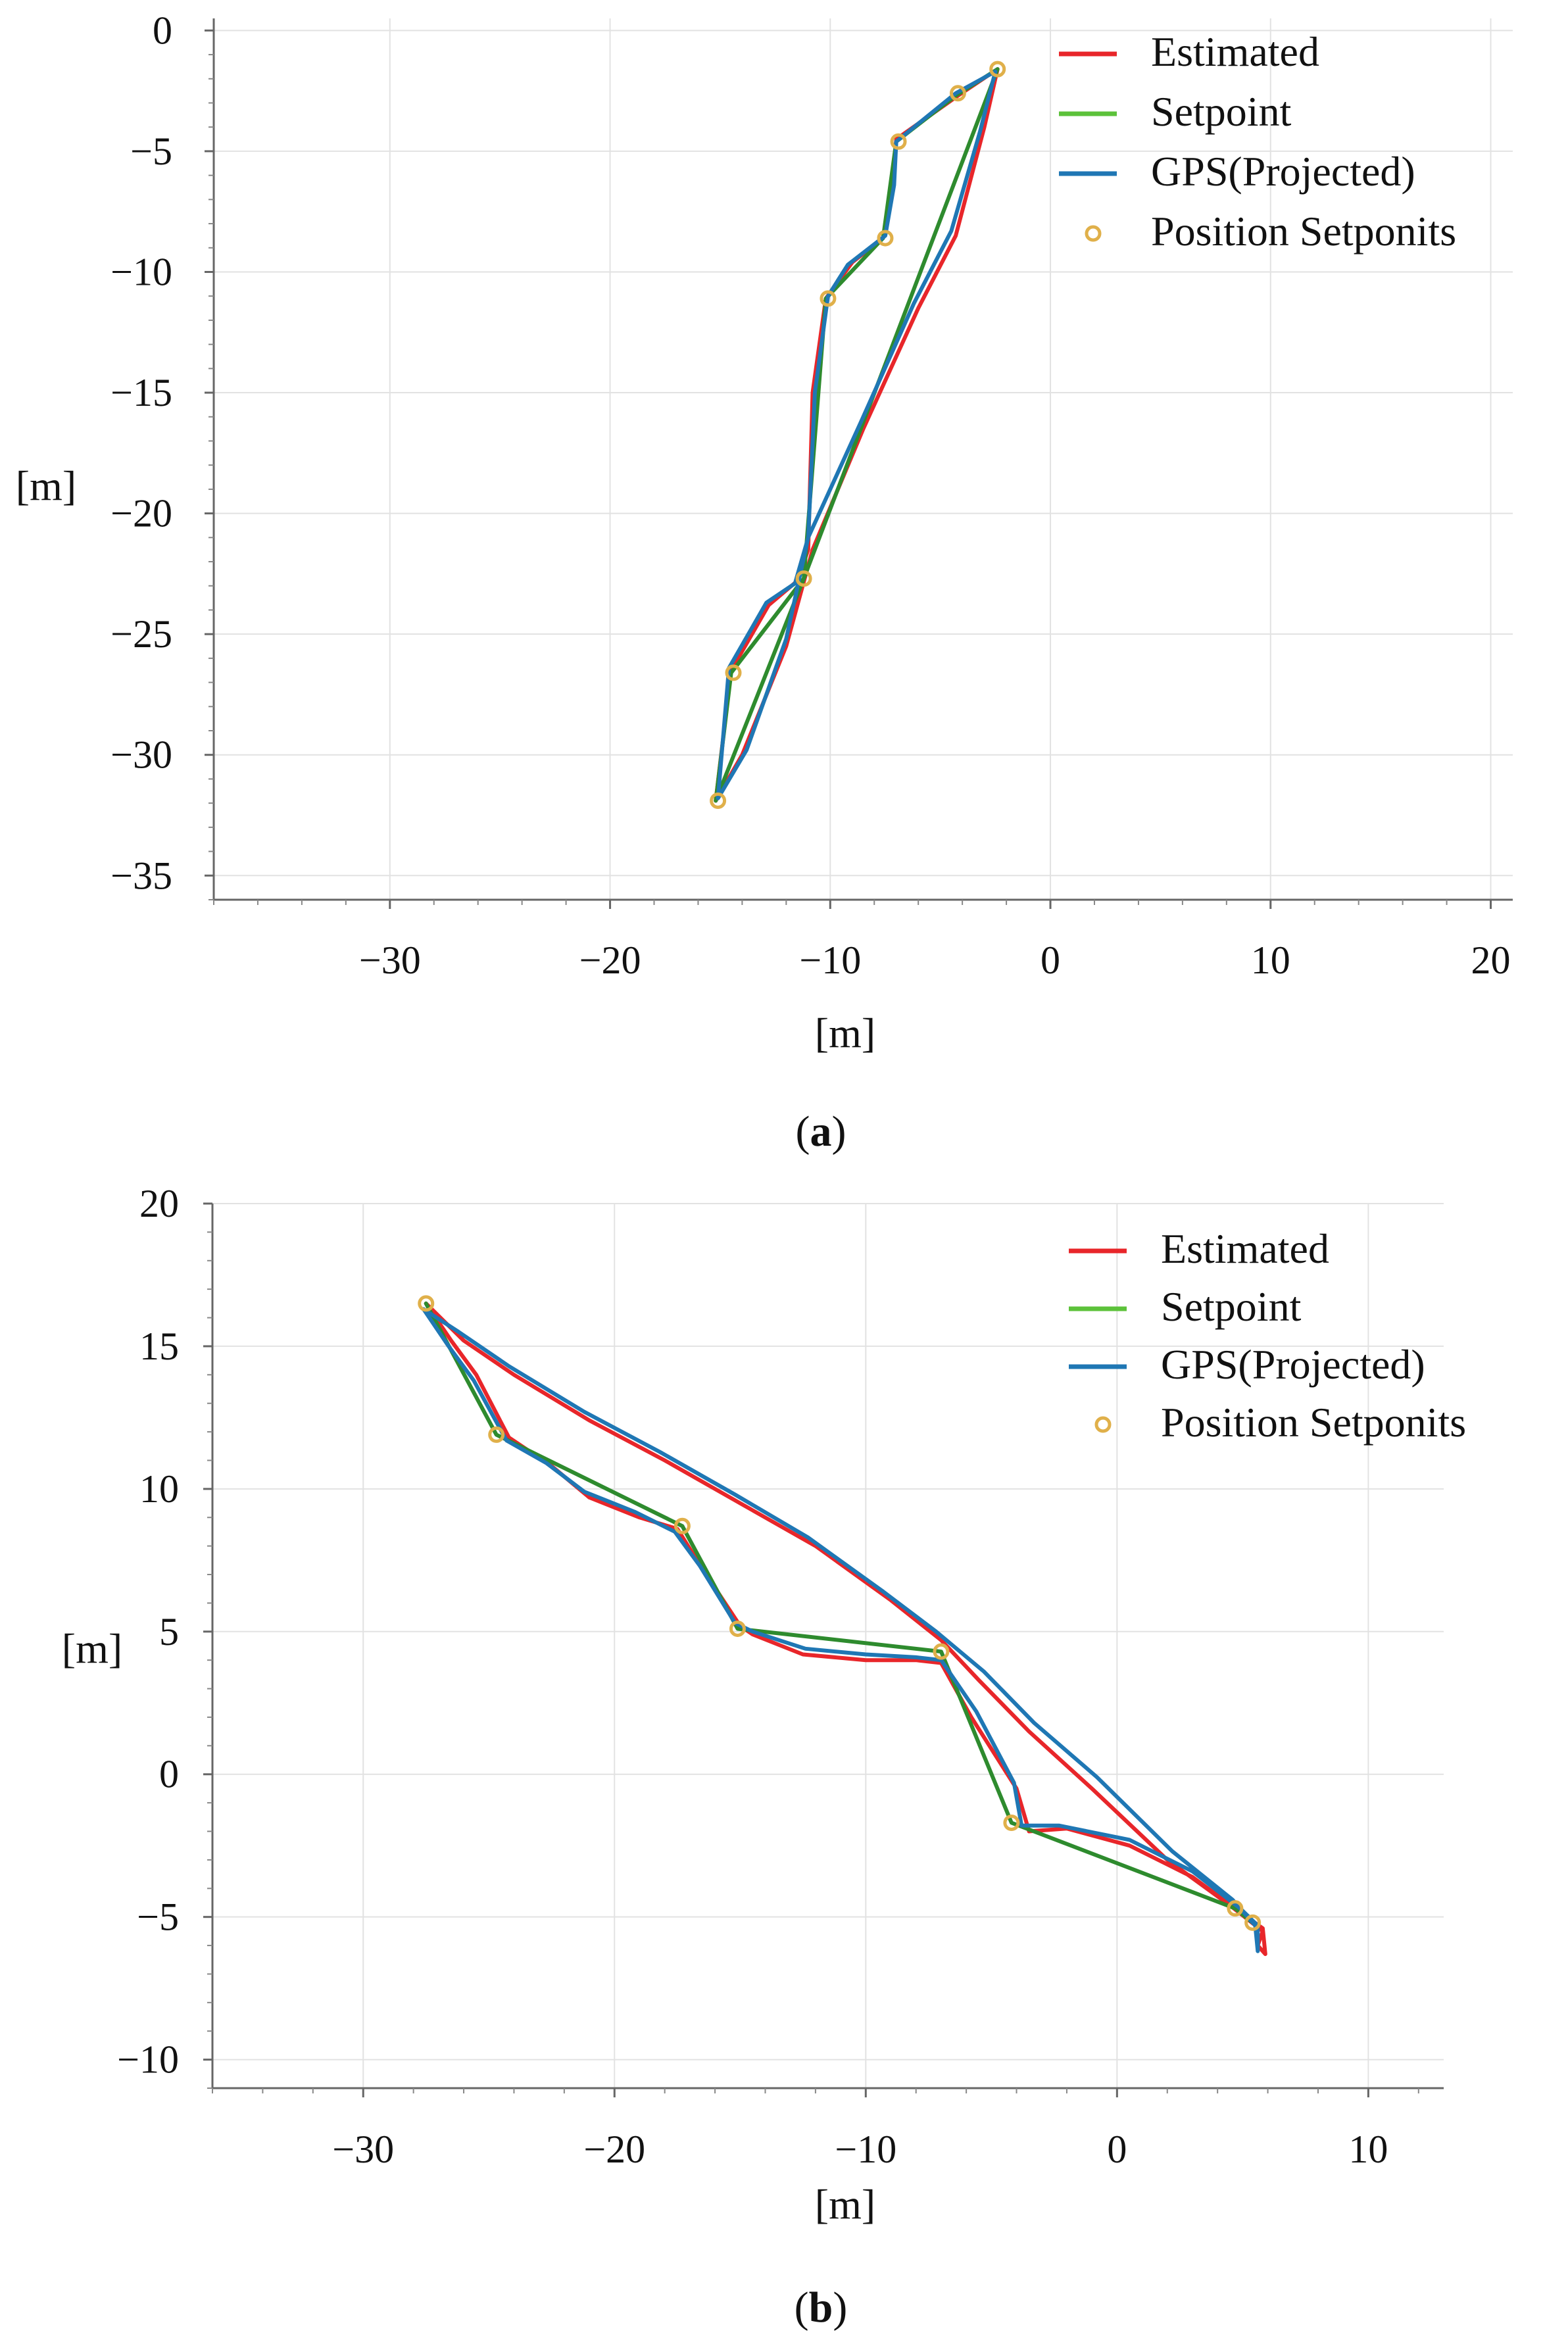  Describe the element at coordinates (1222, 111) in the screenshot. I see `panel-a-legend-label: Setpoint` at that location.